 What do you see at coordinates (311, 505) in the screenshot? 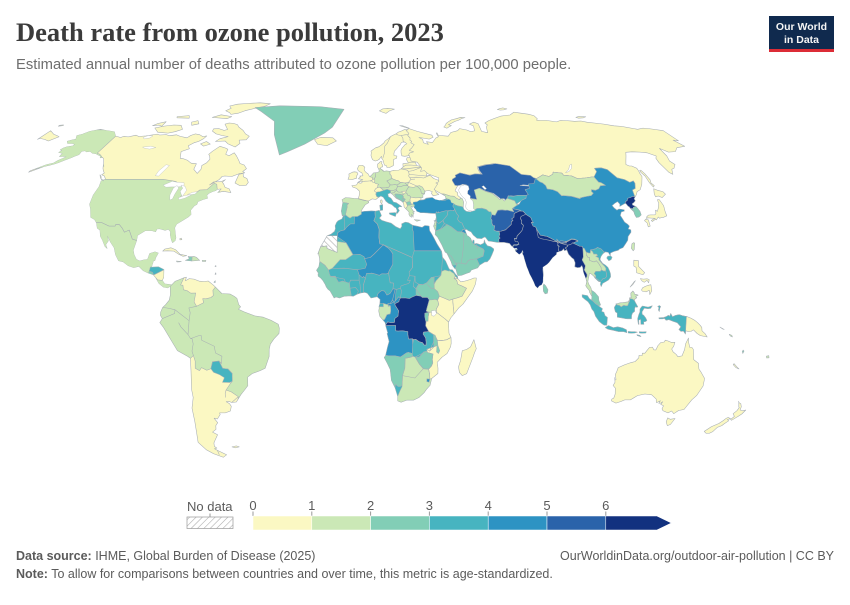
I see `svg-text: 1` at bounding box center [311, 505].